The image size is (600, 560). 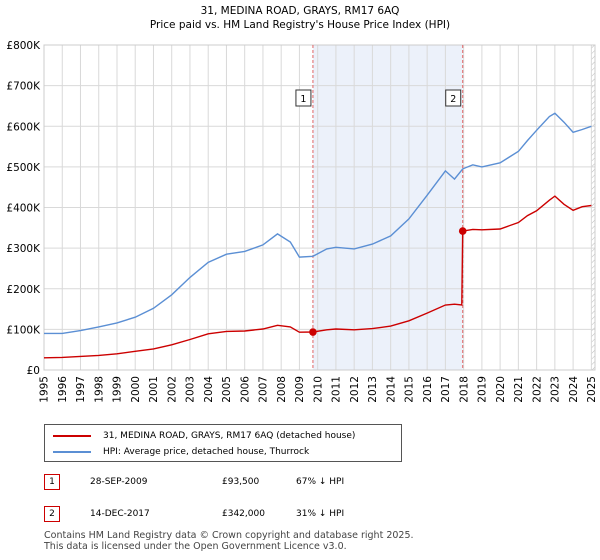 What do you see at coordinates (464, 389) in the screenshot?
I see `x-tick-label: 2018` at bounding box center [464, 389].